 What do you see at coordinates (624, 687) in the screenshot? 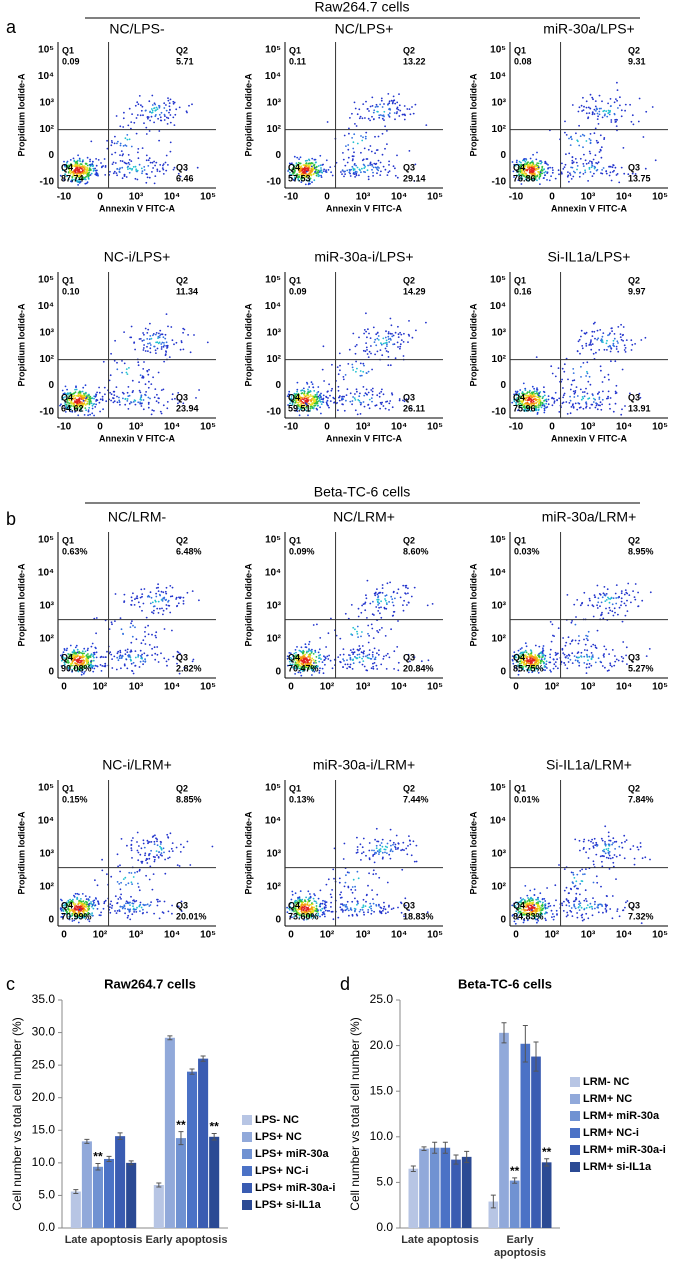
I see `x-tick-label: 10⁴` at bounding box center [624, 687].